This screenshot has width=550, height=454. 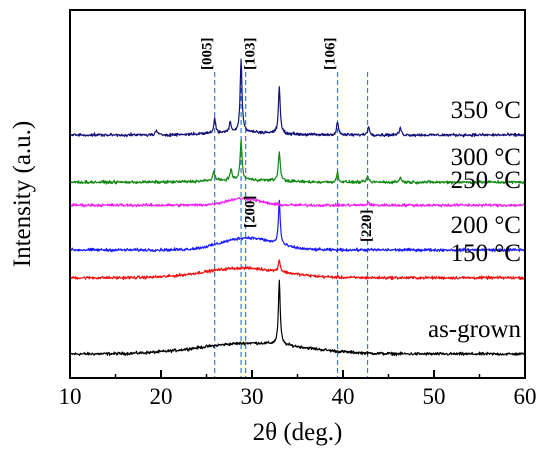 What do you see at coordinates (70, 396) in the screenshot?
I see `x-tick-label: 10` at bounding box center [70, 396].